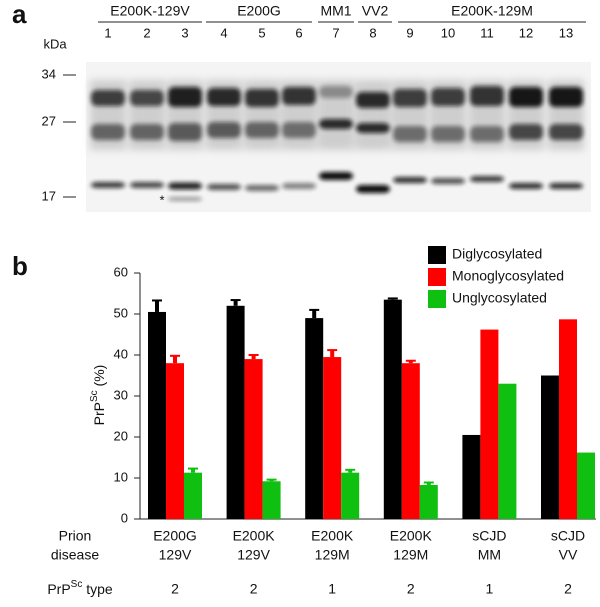  I want to click on row-label: disease, so click(75, 555).